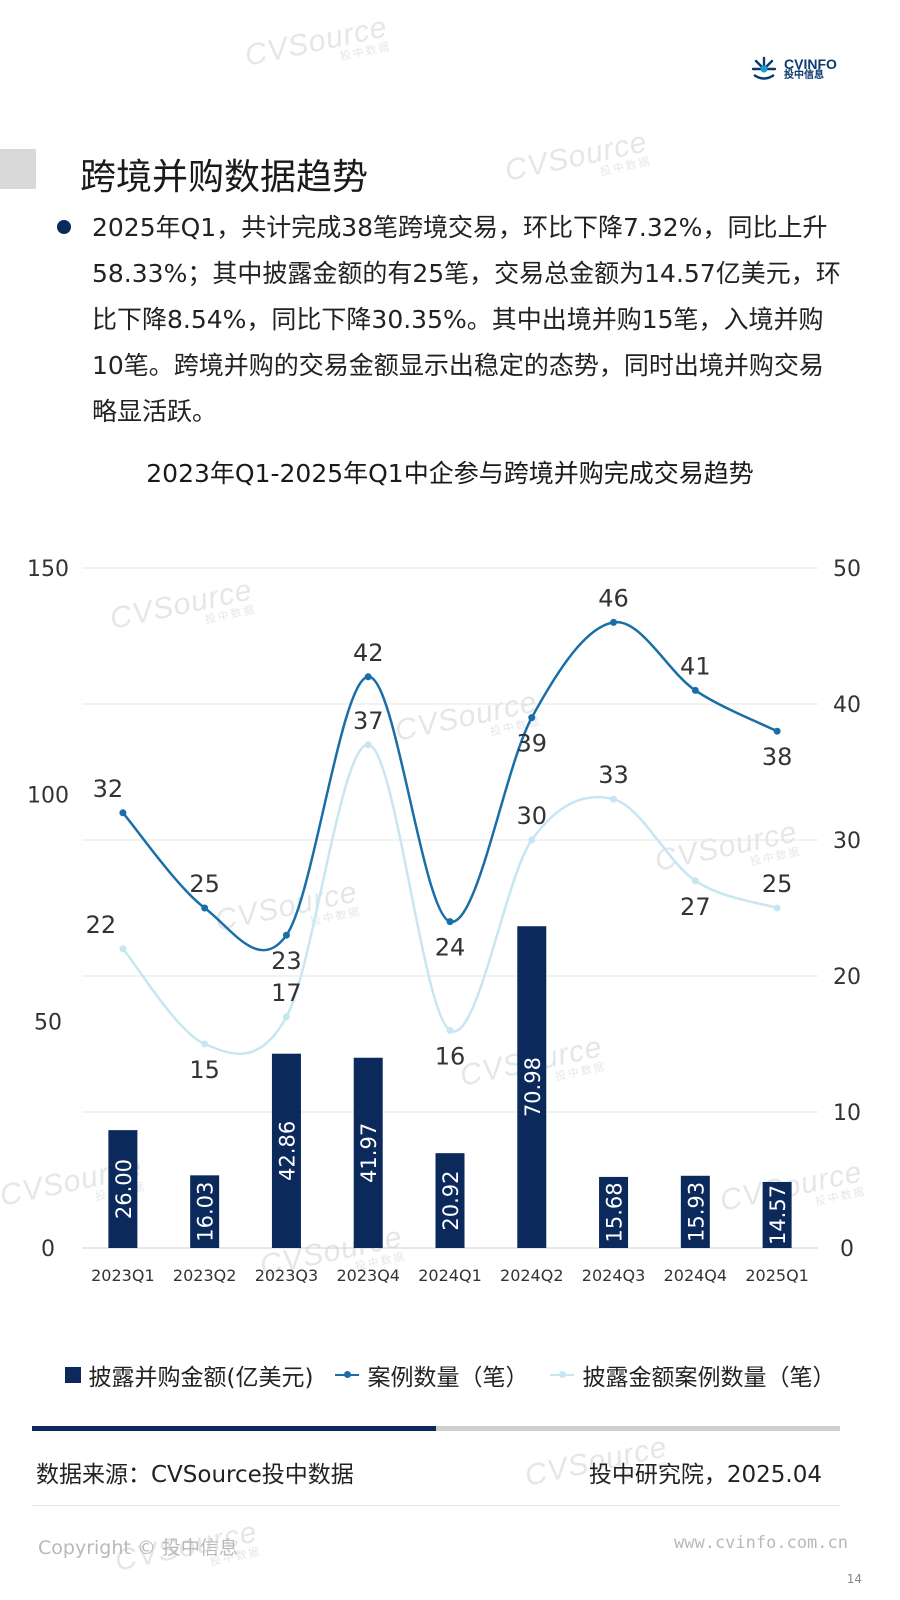 This screenshot has width=900, height=1600. I want to click on point-data-label: 27, so click(695, 907).